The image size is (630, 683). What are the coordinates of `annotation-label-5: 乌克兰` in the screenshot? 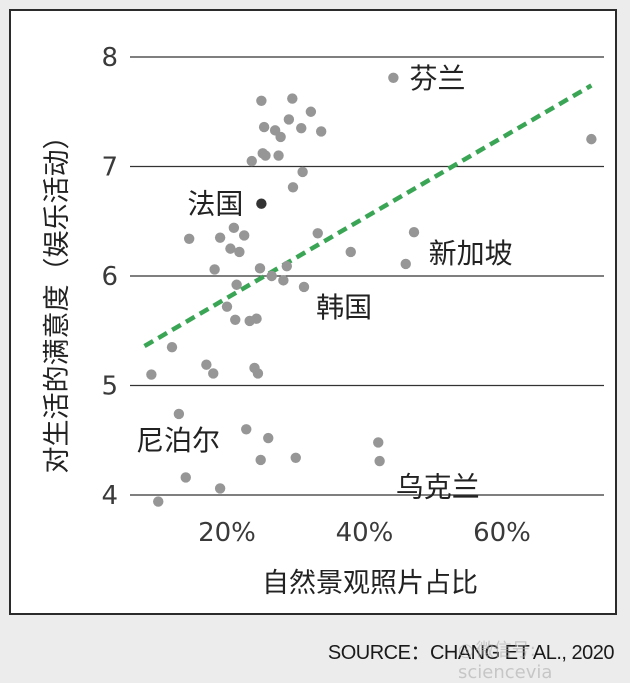 It's located at (438, 486).